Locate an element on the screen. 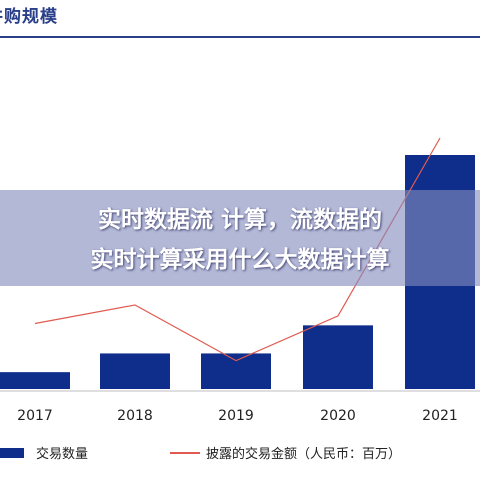  legend-bar-swatch is located at coordinates (12, 453).